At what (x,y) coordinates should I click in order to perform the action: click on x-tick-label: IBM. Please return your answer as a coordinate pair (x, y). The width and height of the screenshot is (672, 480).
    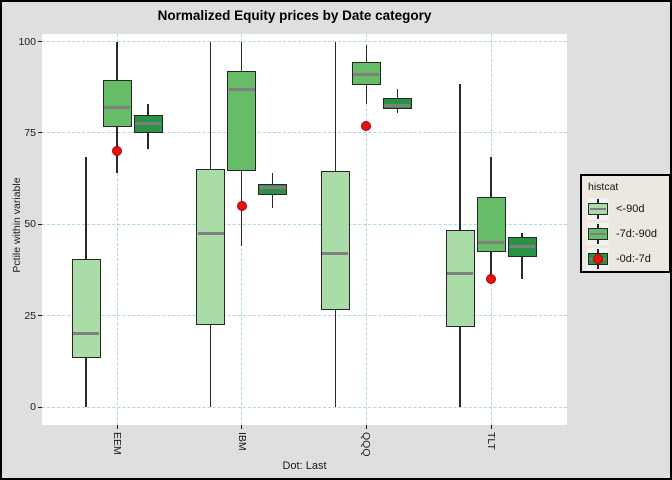
    Looking at the image, I should click on (241, 441).